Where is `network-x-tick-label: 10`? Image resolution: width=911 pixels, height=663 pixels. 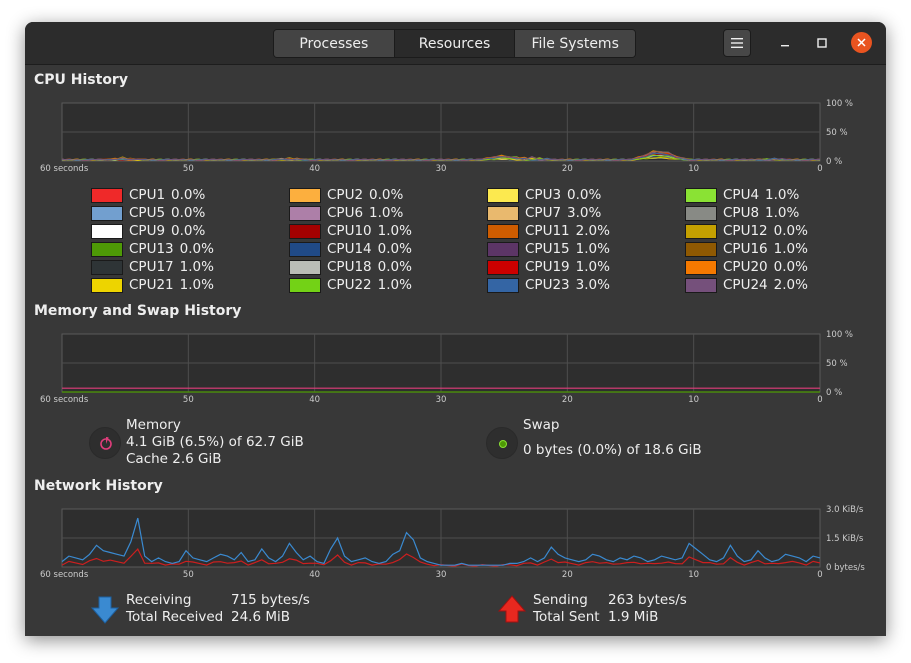 network-x-tick-label: 10 is located at coordinates (693, 575).